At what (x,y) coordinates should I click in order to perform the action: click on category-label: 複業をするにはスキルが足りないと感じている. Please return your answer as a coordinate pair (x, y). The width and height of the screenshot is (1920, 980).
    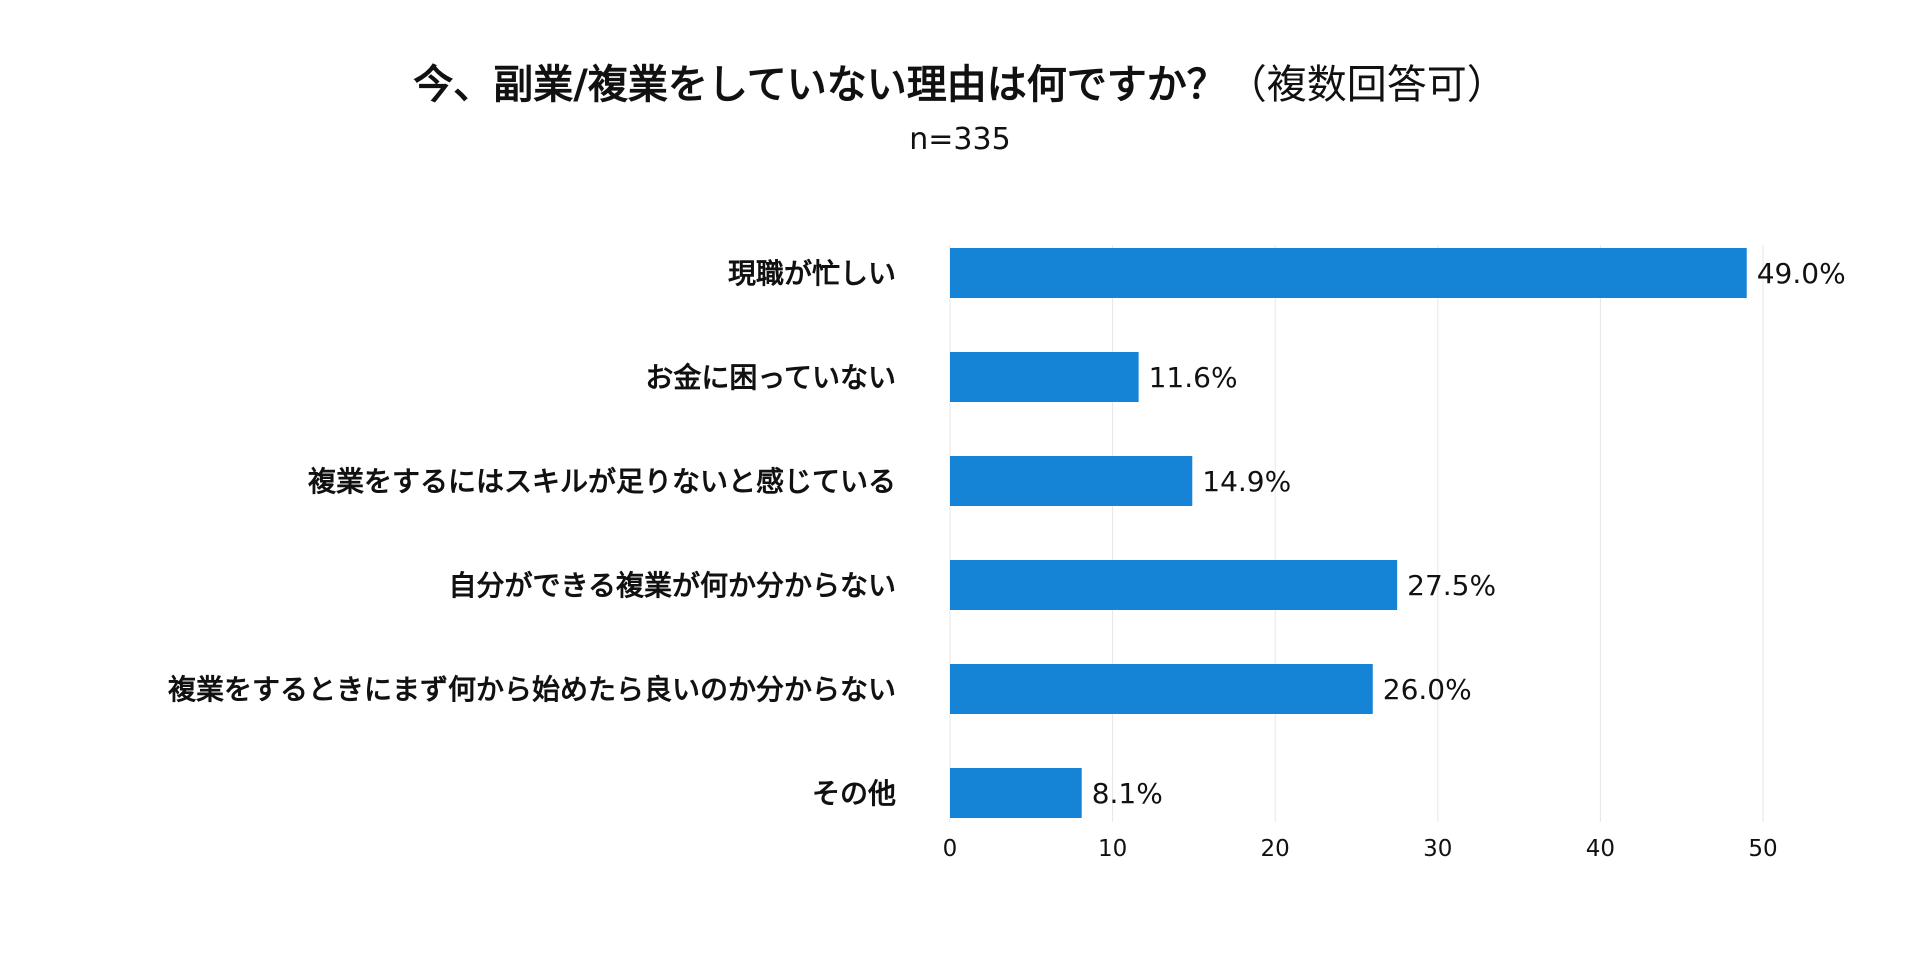
    Looking at the image, I should click on (602, 481).